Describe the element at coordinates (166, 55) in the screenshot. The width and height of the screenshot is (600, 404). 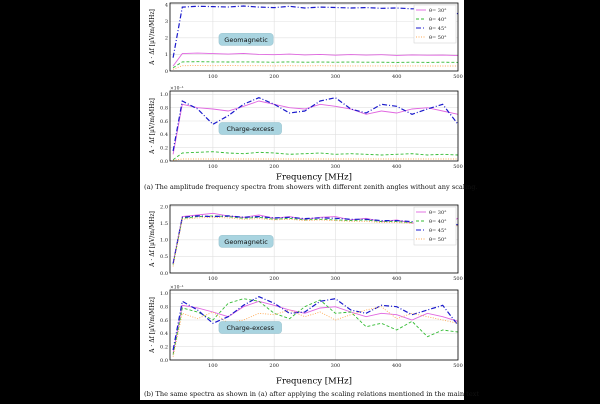
I see `y-tick-label: 1` at that location.